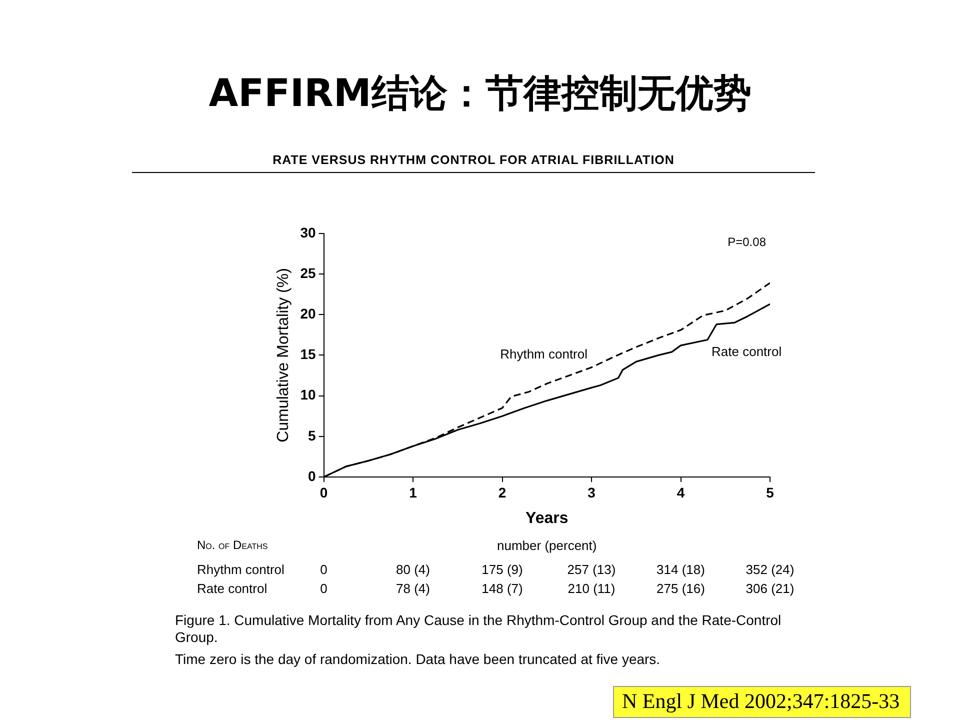 Image resolution: width=960 pixels, height=720 pixels. Describe the element at coordinates (413, 492) in the screenshot. I see `x-tick-label: 1` at that location.